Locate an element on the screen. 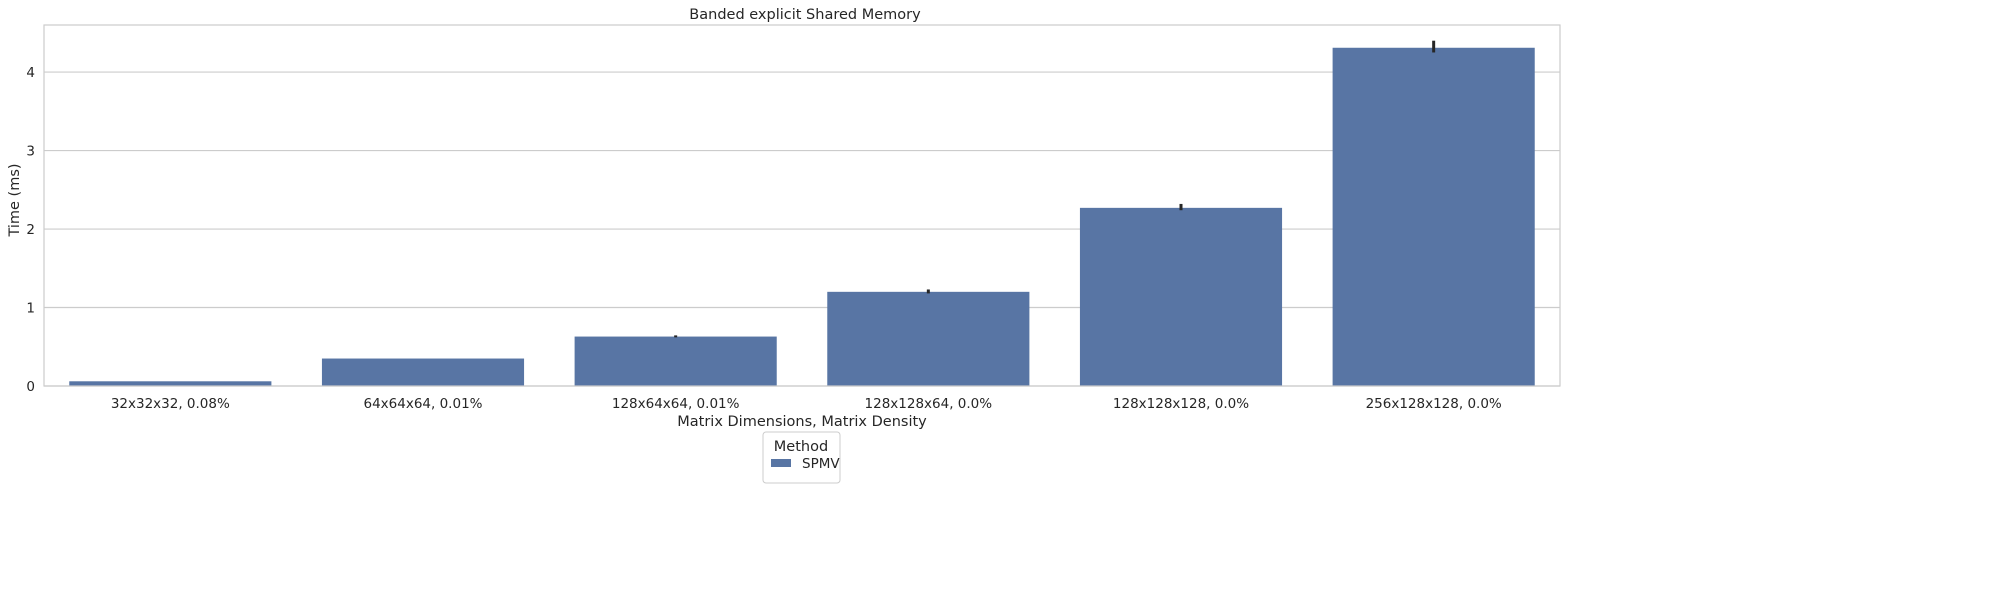 Image resolution: width=2004 pixels, height=614 pixels. y-tick-label-2: 2 is located at coordinates (30, 230).